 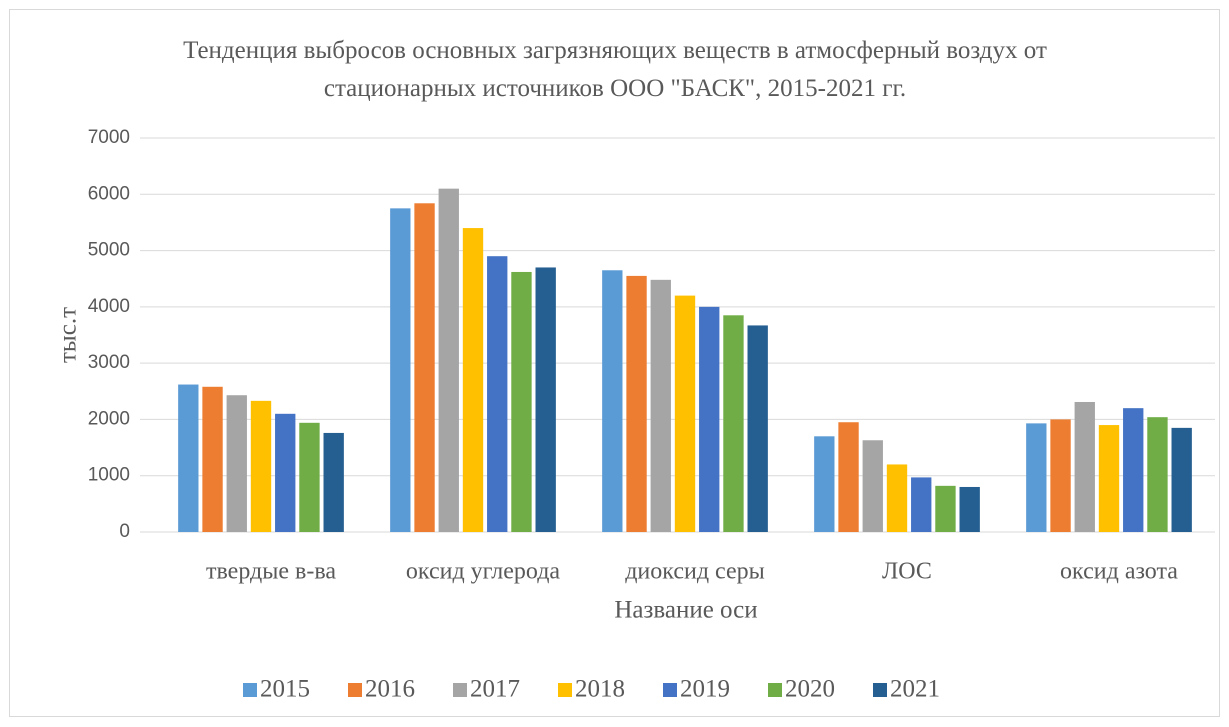 I want to click on legend-label: 2017, so click(x=495, y=689).